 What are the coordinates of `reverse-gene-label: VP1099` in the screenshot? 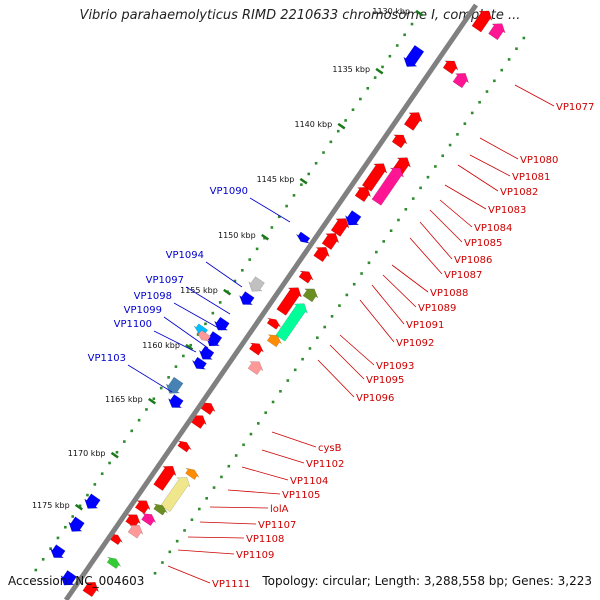 It's located at (143, 310).